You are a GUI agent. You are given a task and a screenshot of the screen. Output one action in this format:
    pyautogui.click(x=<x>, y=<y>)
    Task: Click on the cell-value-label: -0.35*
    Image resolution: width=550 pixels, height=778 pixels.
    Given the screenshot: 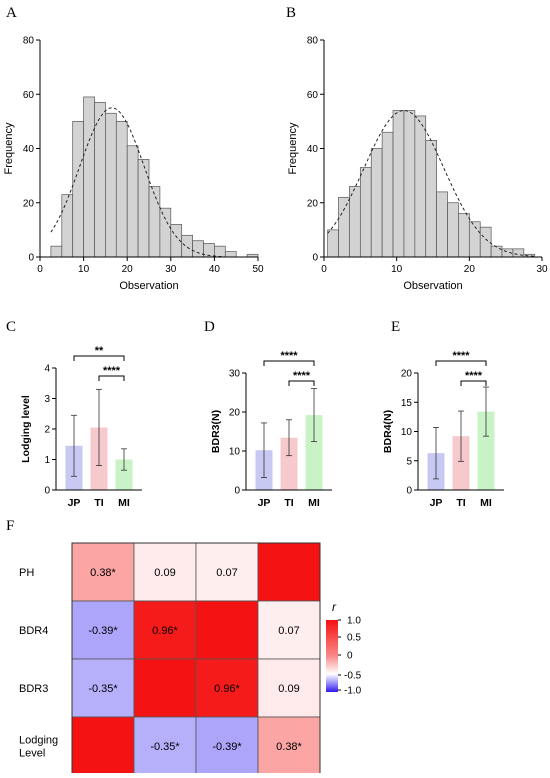 What is the action you would take?
    pyautogui.click(x=103, y=689)
    